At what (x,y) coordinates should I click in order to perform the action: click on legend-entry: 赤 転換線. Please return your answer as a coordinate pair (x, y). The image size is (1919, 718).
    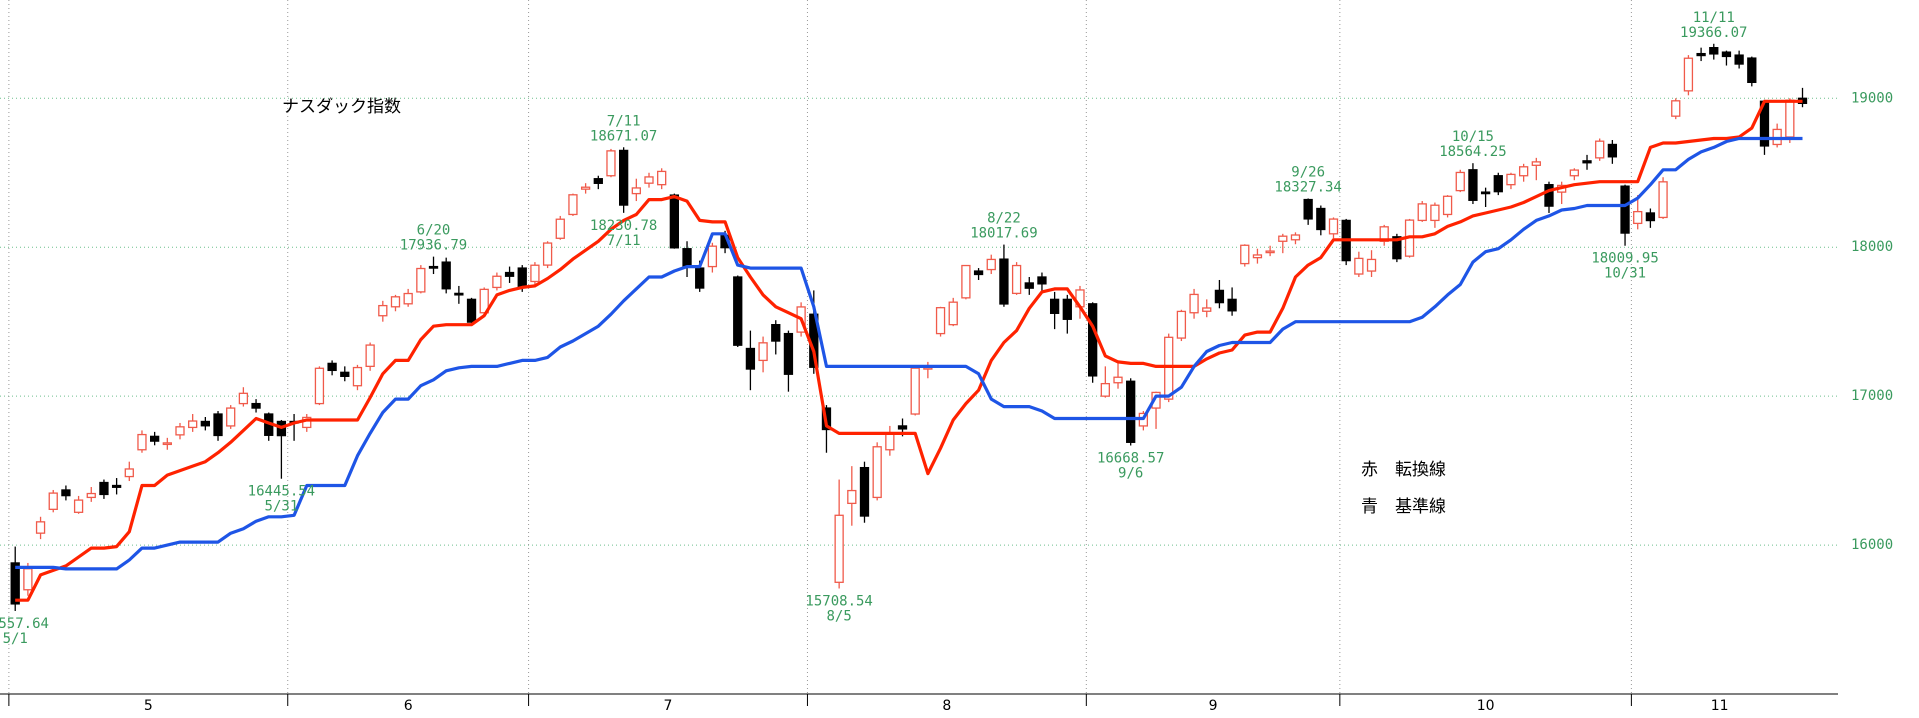
    Looking at the image, I should click on (1403, 470).